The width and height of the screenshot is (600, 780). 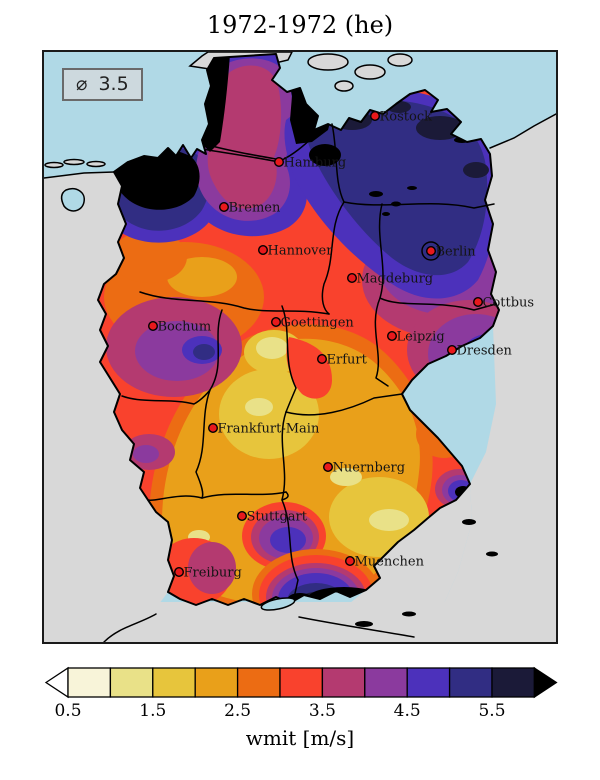 I want to click on colorbar-under-arrow, so click(x=56, y=682).